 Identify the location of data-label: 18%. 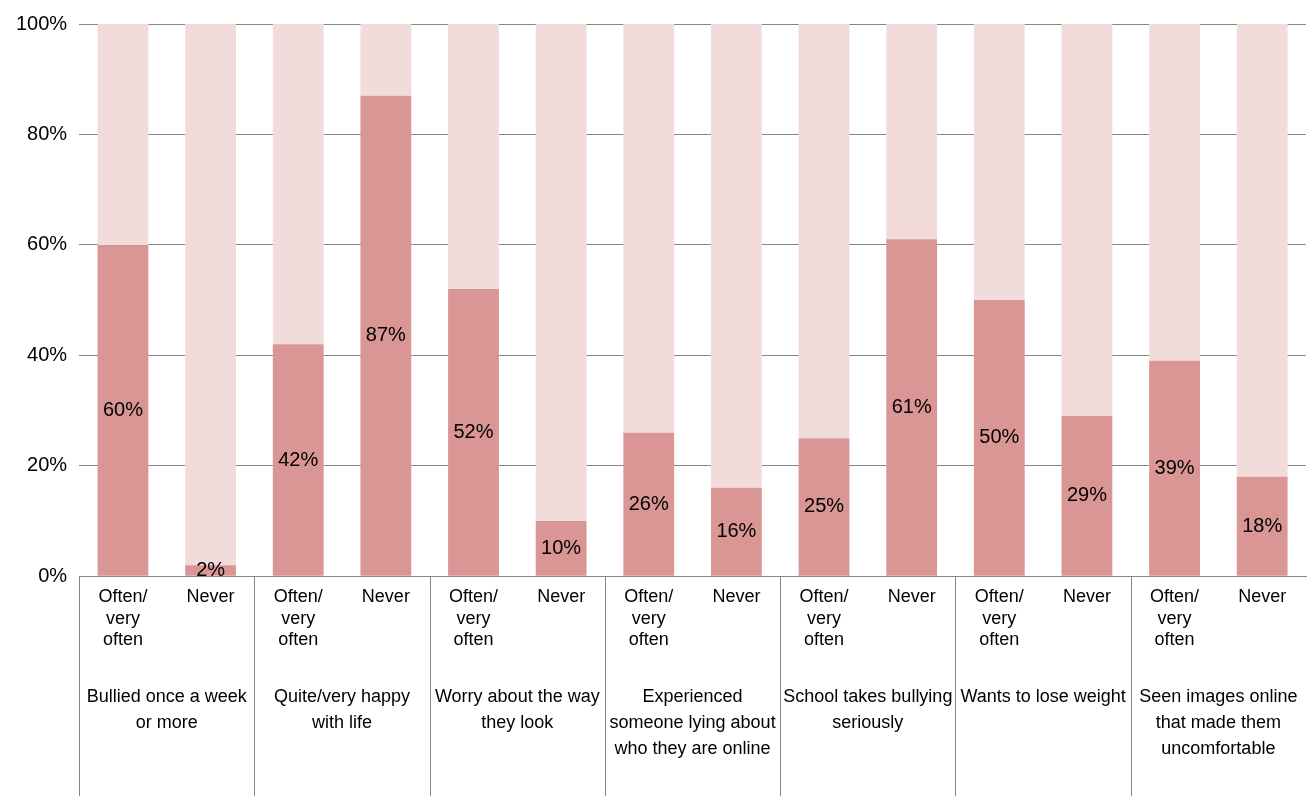
(1262, 524).